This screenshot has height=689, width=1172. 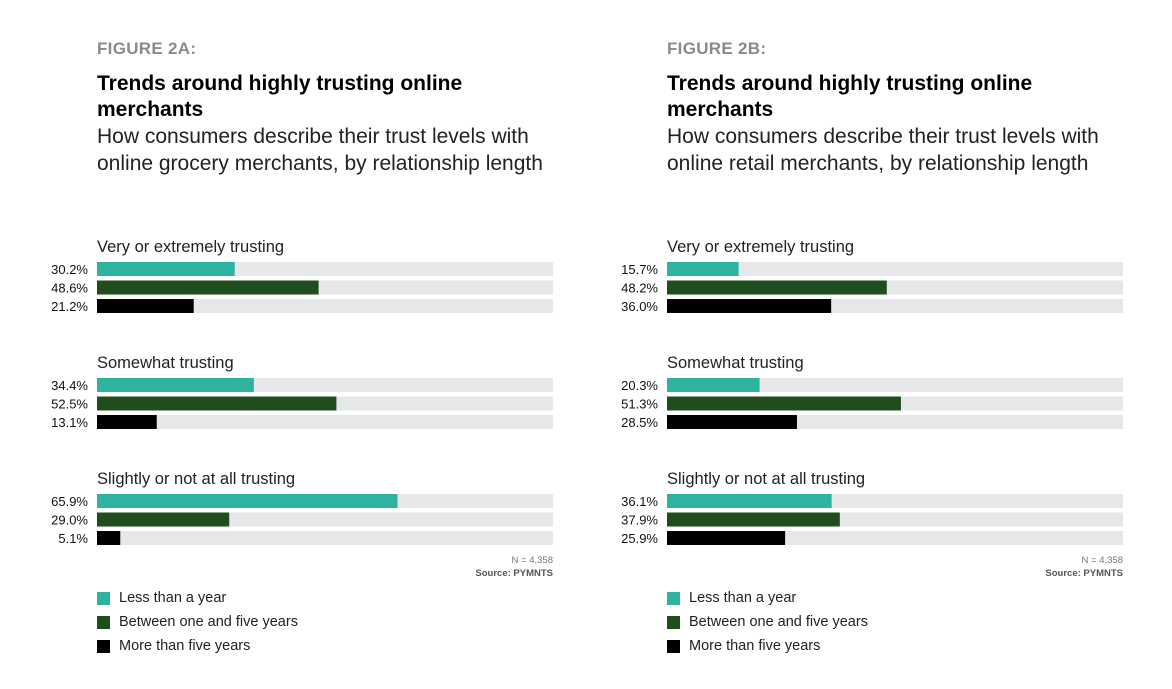 I want to click on figure-label: FIGURE 2A:, so click(x=147, y=48).